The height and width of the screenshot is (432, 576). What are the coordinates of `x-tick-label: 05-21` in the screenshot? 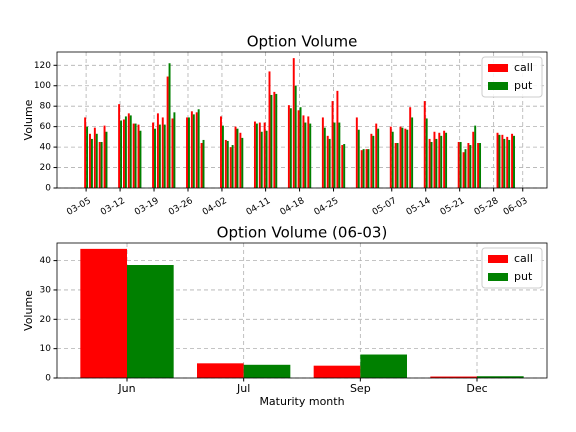 It's located at (453, 207).